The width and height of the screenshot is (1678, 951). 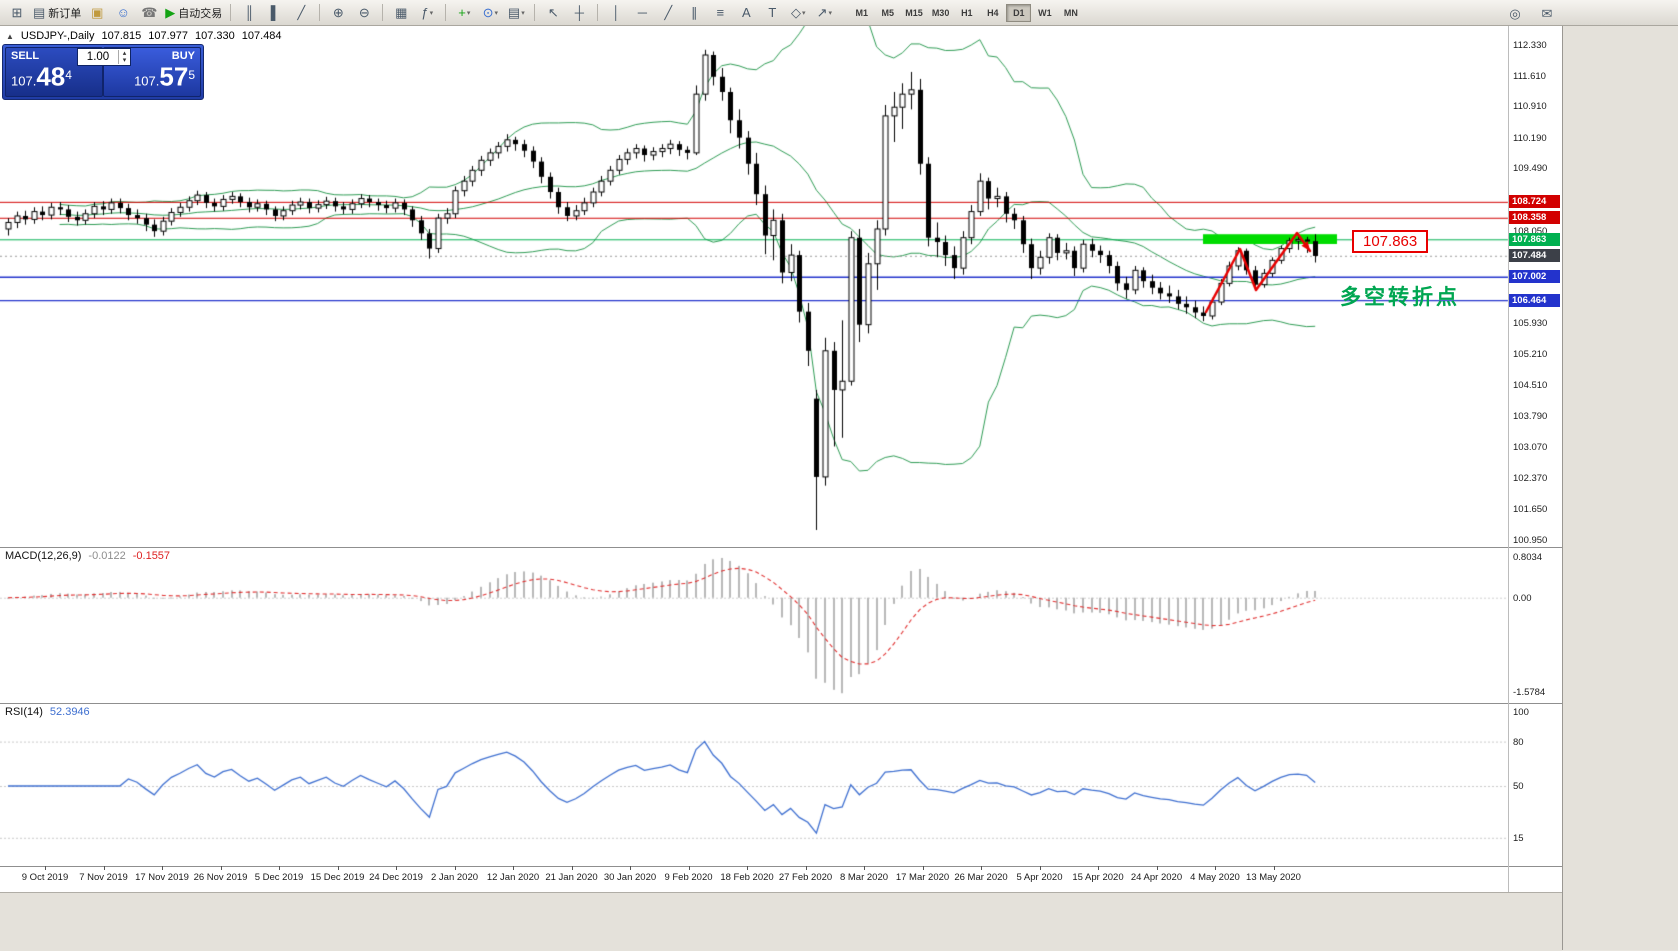 What do you see at coordinates (772, 12) in the screenshot?
I see `label-icon: T` at bounding box center [772, 12].